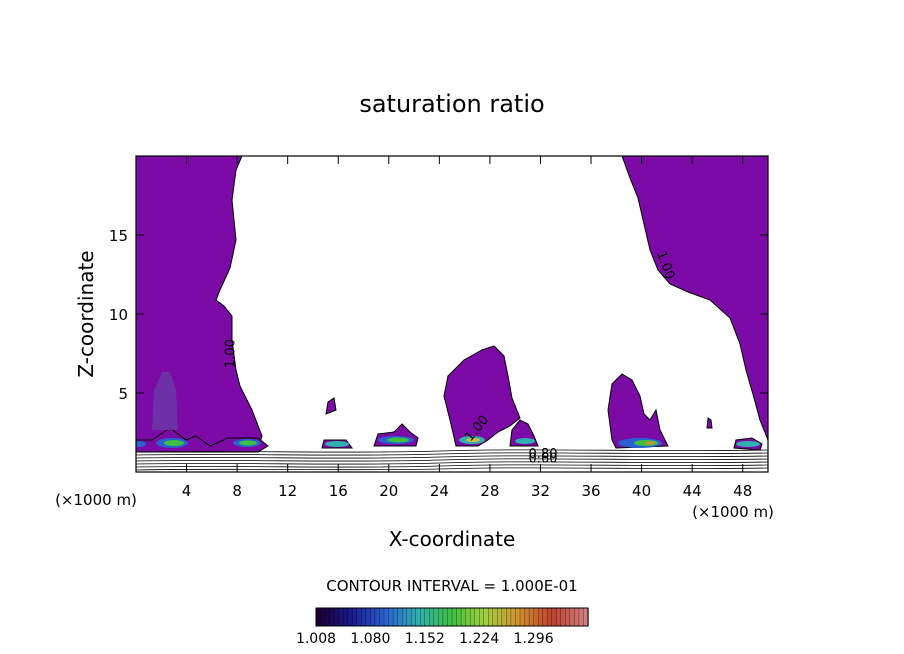 The width and height of the screenshot is (904, 654). Describe the element at coordinates (331, 406) in the screenshot. I see `cloud-15-small` at that location.